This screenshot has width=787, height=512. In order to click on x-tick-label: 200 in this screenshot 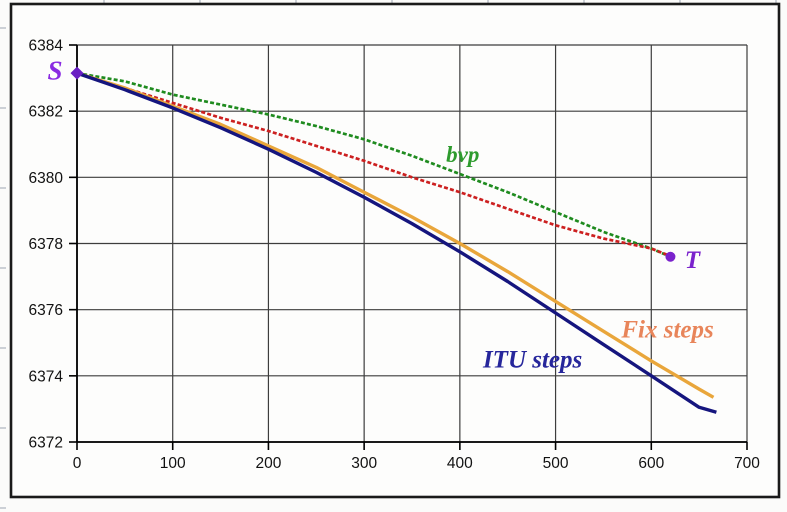, I will do `click(268, 463)`.